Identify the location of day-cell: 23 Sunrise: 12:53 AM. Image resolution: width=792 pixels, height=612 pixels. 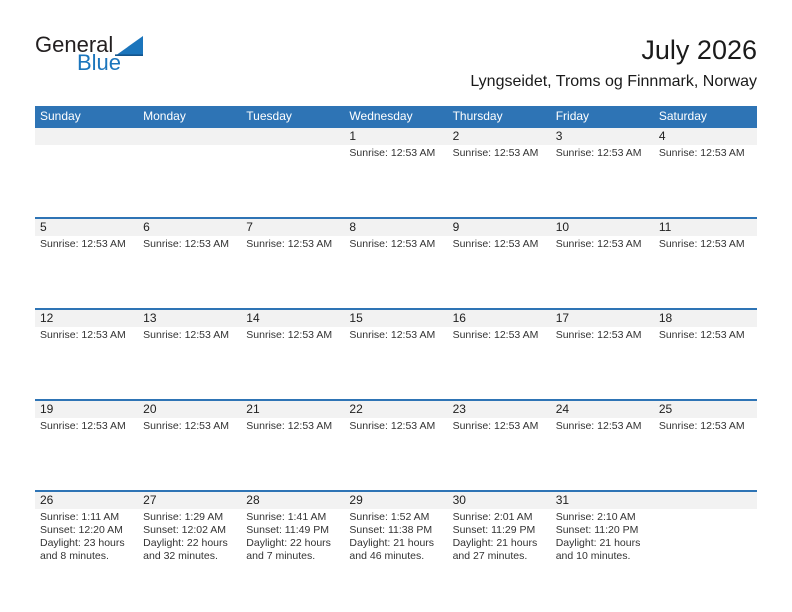
(499, 445).